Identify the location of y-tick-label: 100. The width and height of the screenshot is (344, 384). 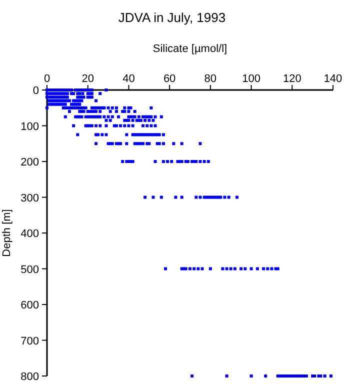
(29, 126).